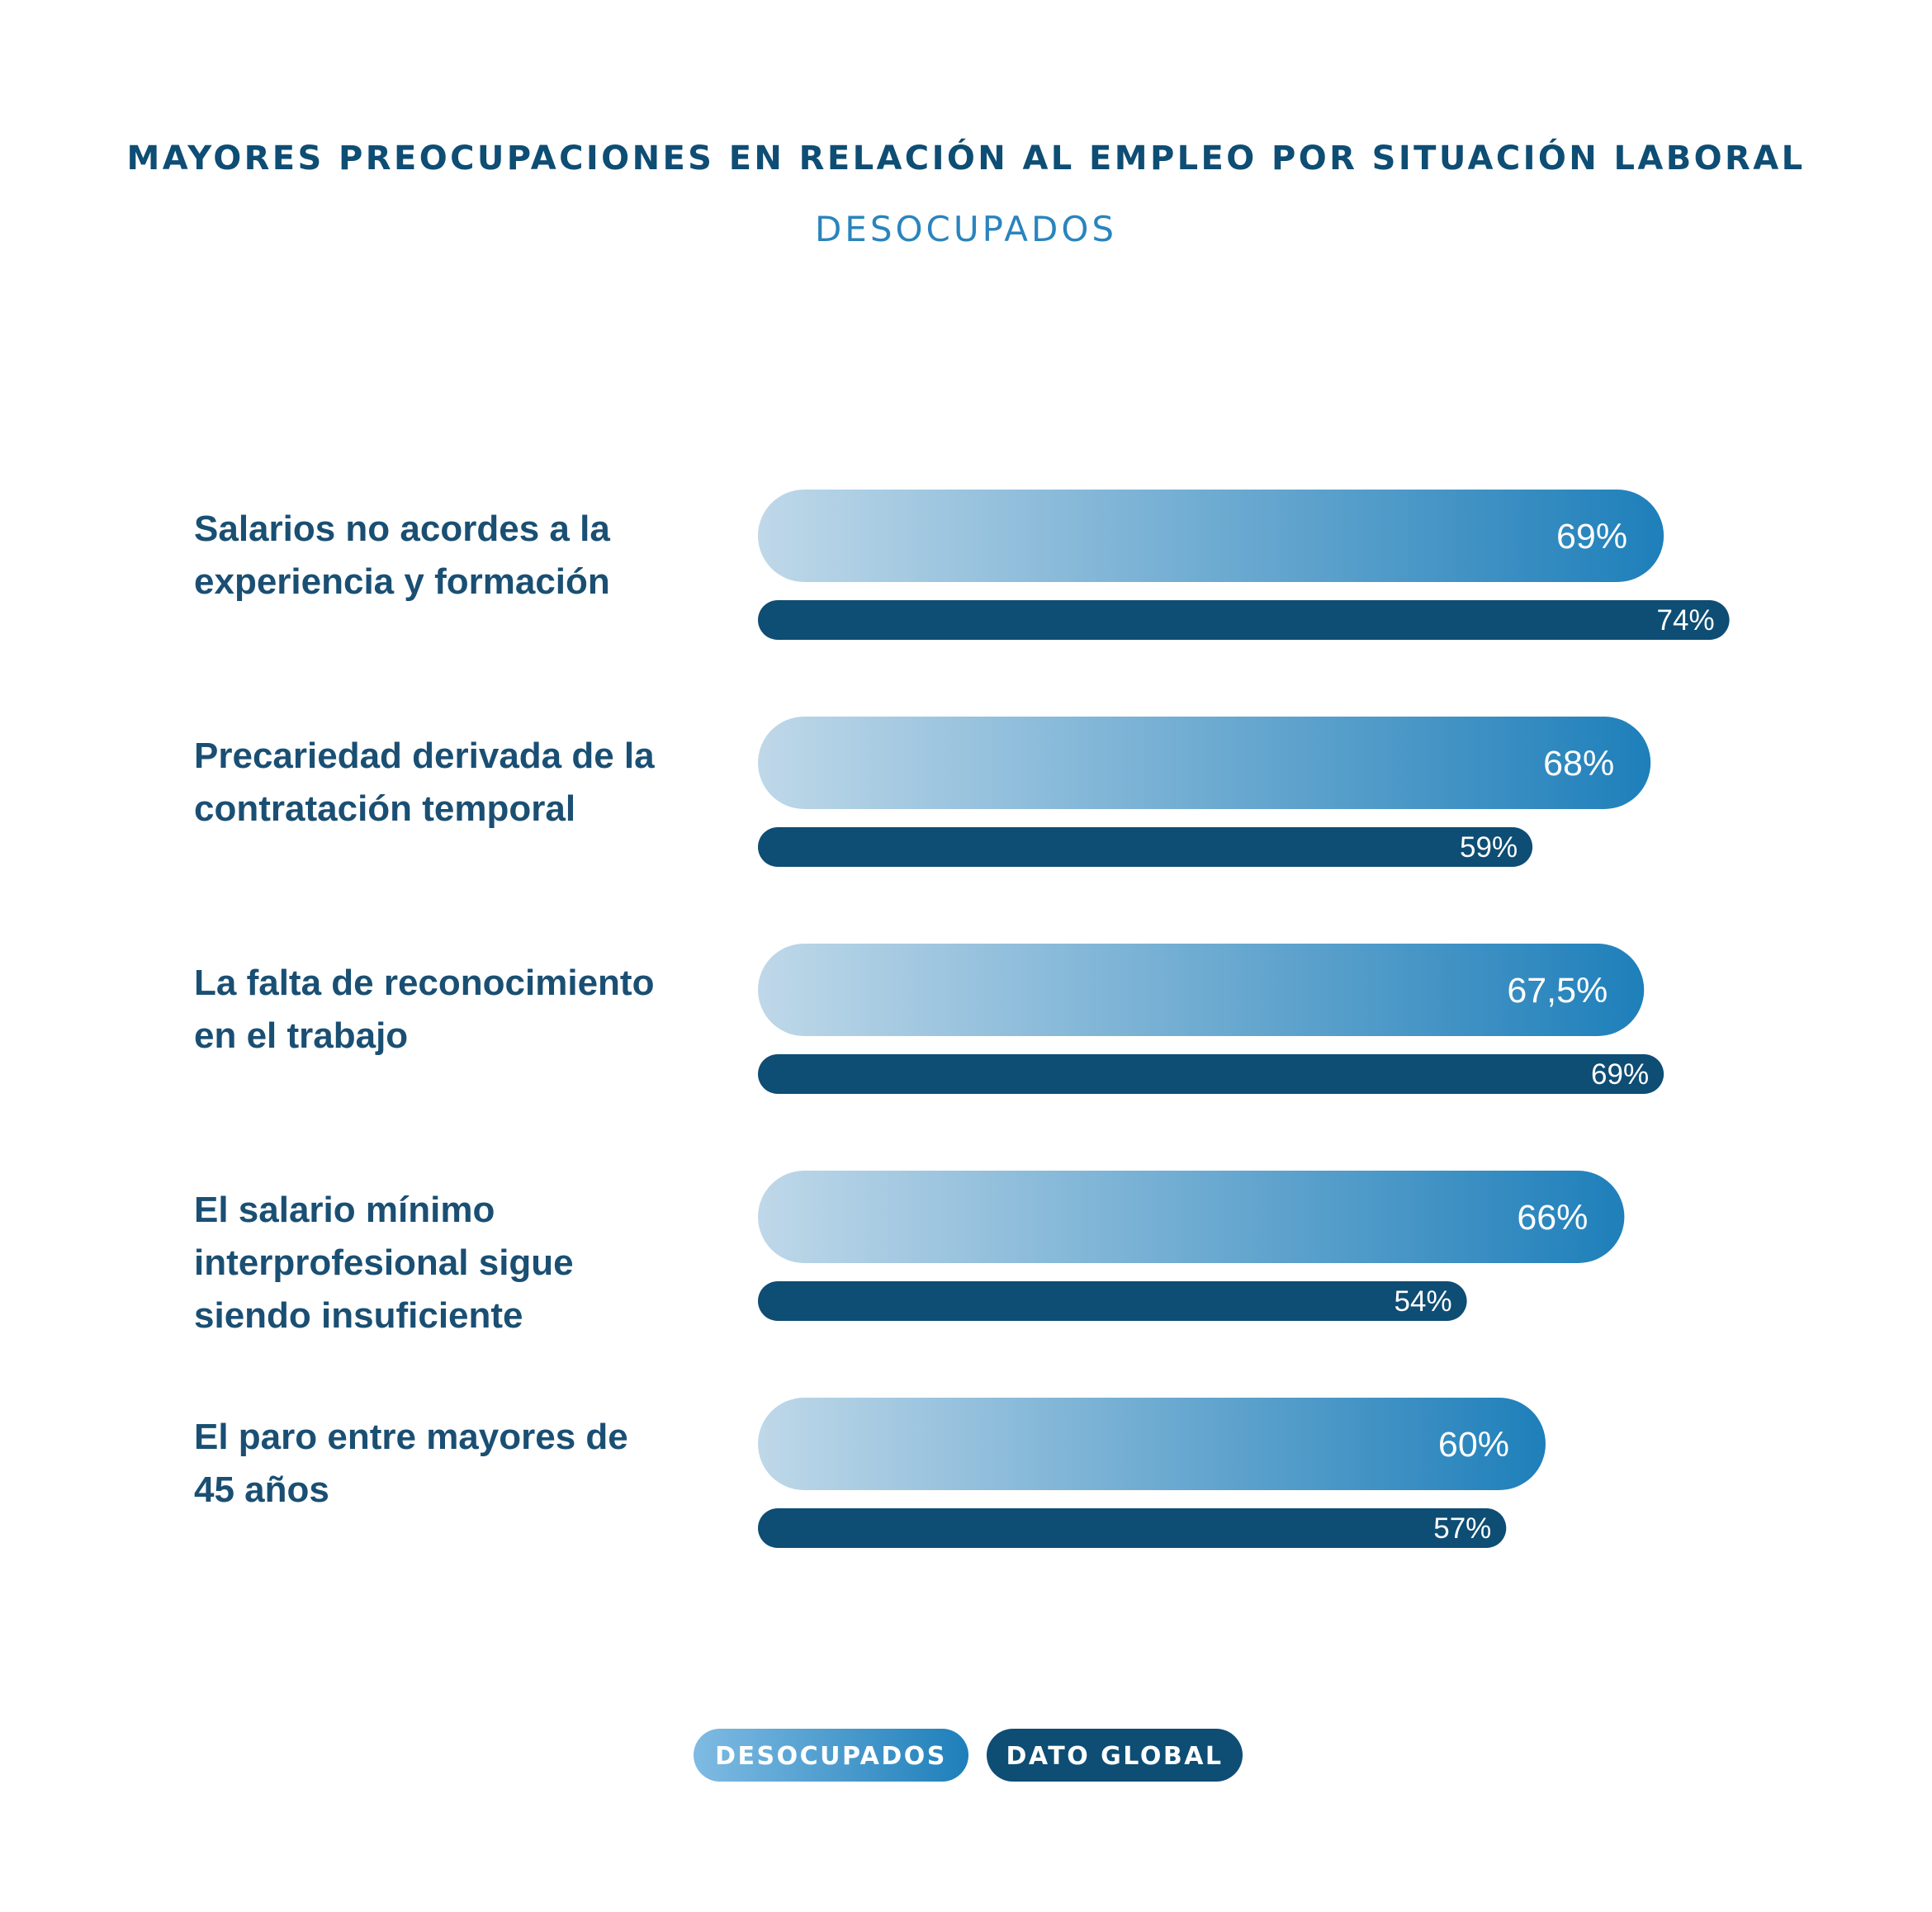 The width and height of the screenshot is (1932, 1912). Describe the element at coordinates (411, 1437) in the screenshot. I see `category-label: El paro entre mayores de` at that location.